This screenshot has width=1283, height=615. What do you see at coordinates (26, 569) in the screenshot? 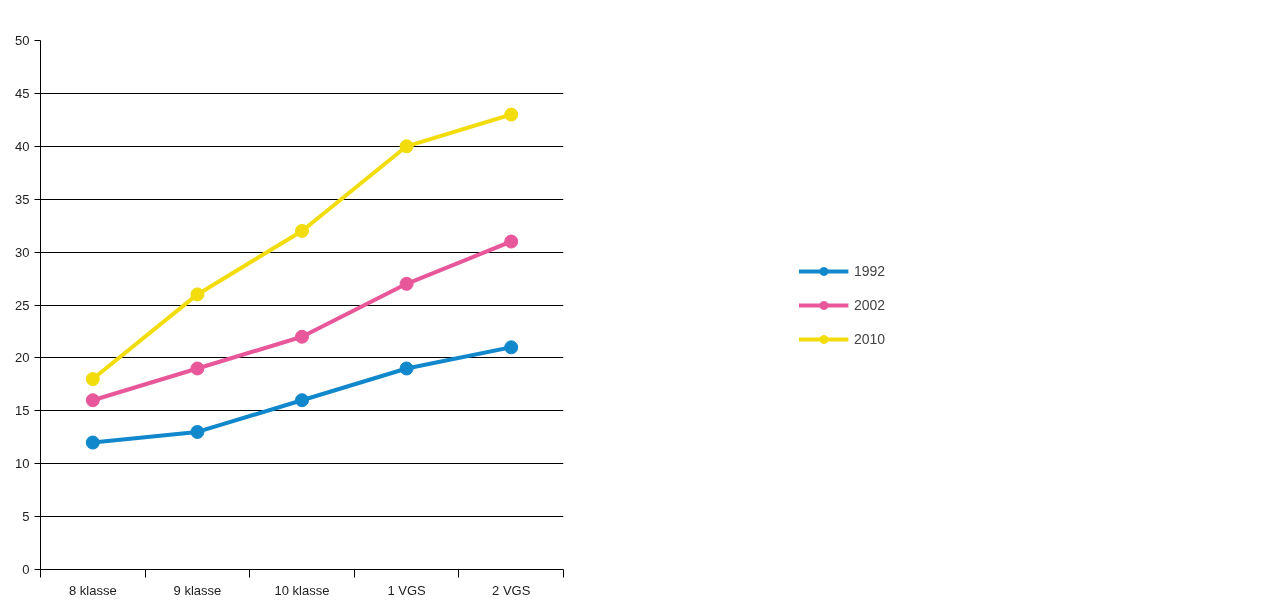
I see `y-tick-label: 0` at bounding box center [26, 569].